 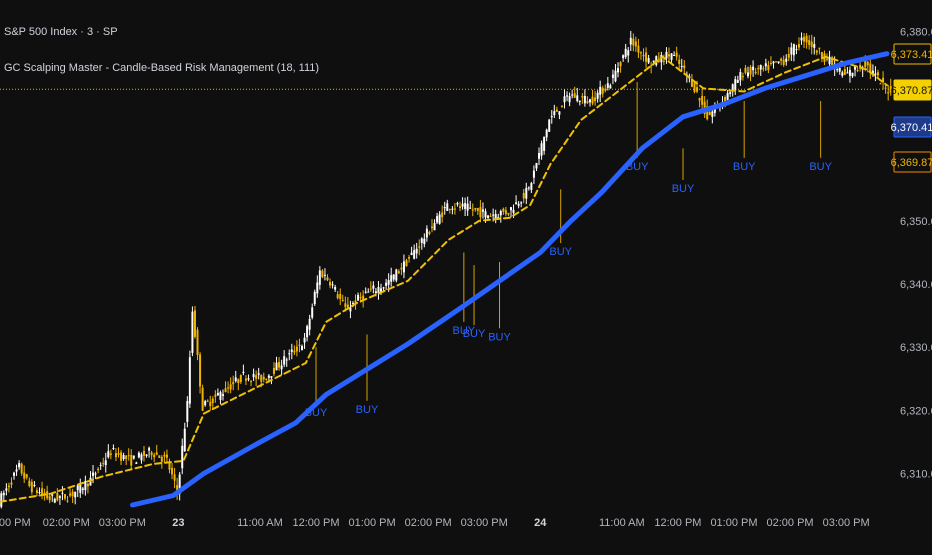 I want to click on x-tick-label: 02:00 PM, so click(x=66, y=523).